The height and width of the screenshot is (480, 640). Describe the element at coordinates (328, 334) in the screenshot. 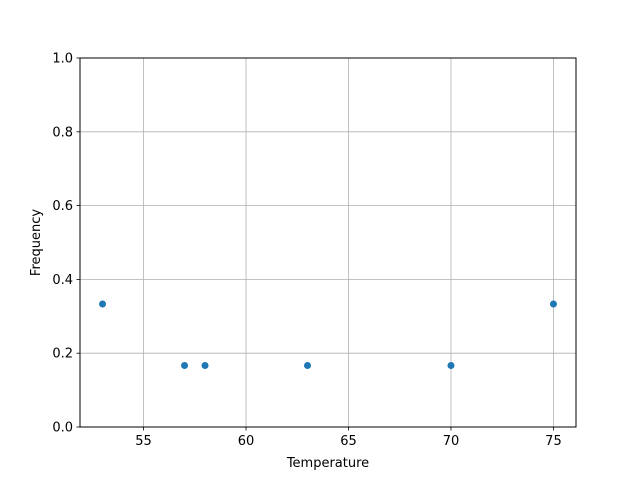

I see `data-points` at that location.